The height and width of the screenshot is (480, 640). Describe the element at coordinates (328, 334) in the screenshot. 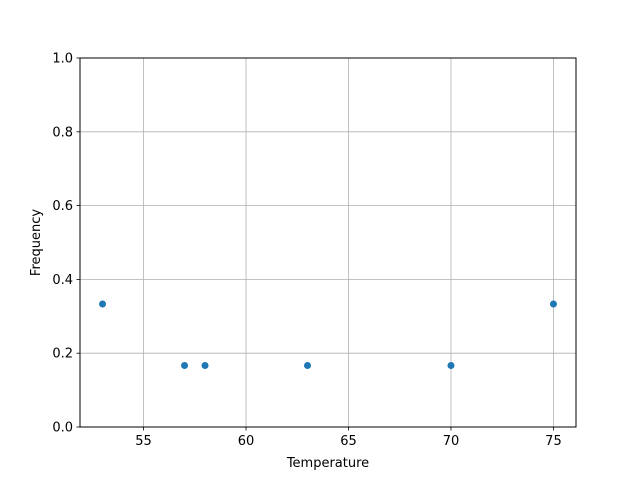

I see `data-points` at that location.